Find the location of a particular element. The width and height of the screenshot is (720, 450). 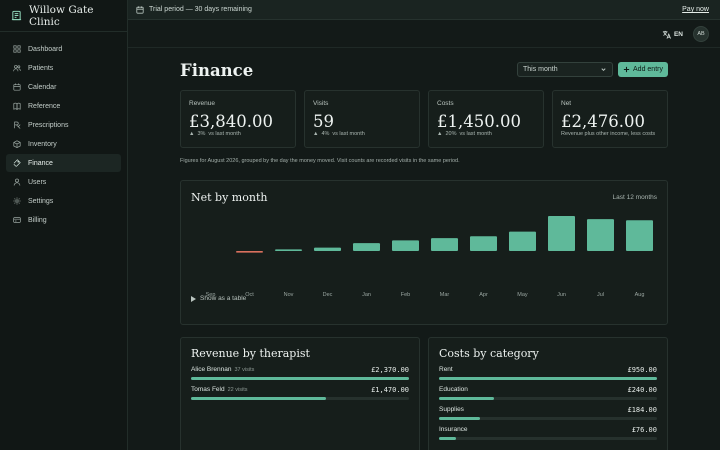

row-label: Tomas Feld is located at coordinates (208, 389).